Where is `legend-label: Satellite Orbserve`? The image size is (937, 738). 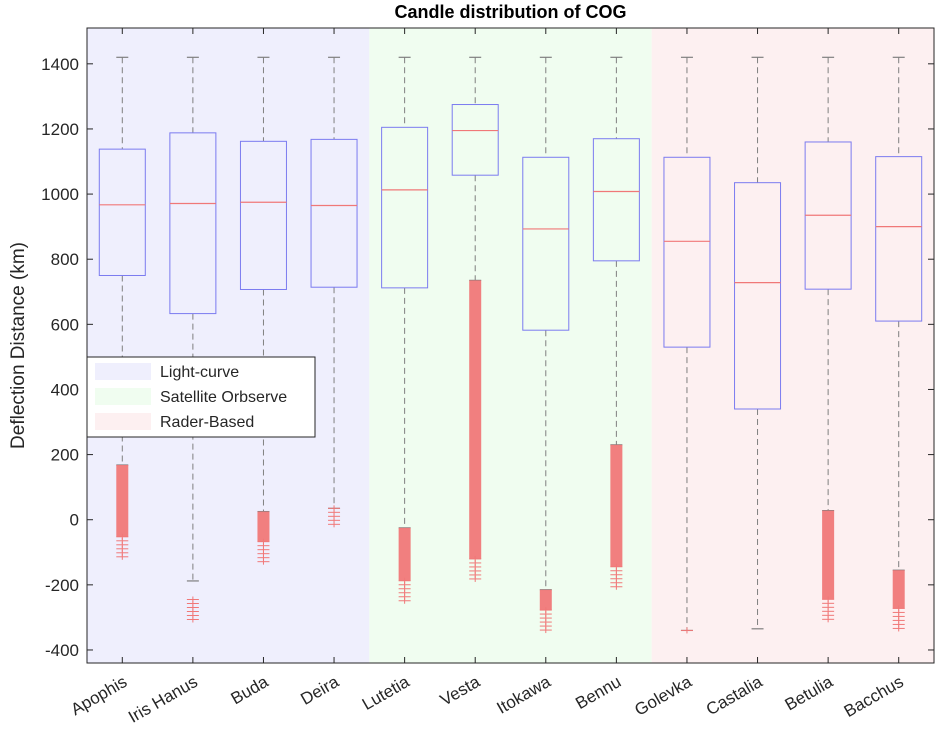
legend-label: Satellite Orbserve is located at coordinates (223, 397).